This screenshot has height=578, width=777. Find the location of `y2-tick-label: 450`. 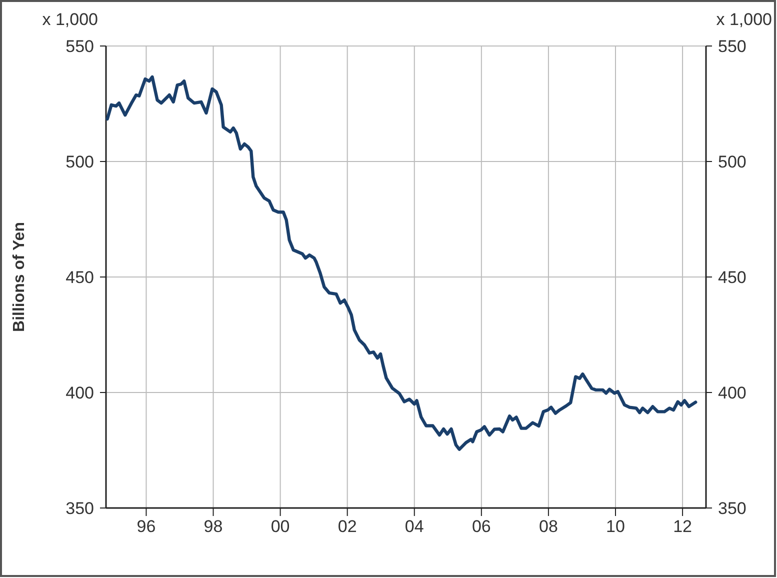

y2-tick-label: 450 is located at coordinates (732, 277).